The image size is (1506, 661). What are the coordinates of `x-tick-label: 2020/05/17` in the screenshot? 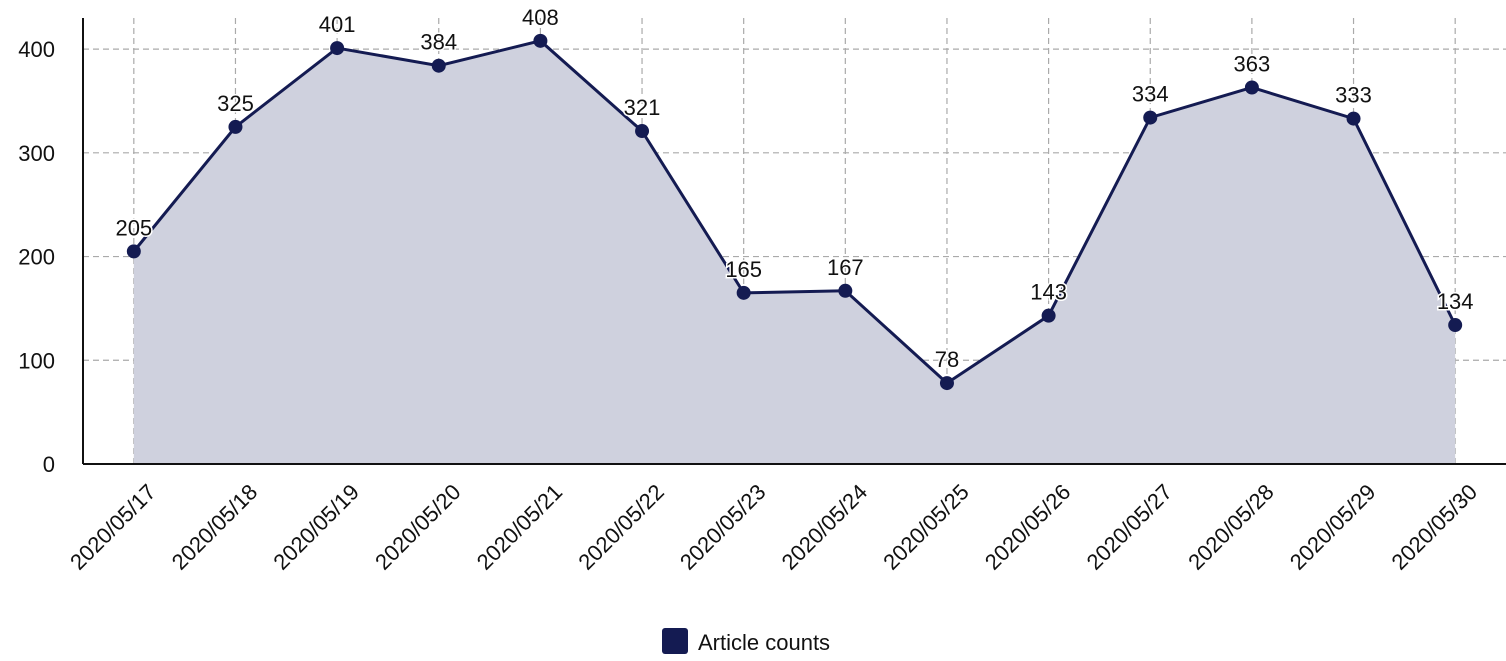 It's located at (113, 527).